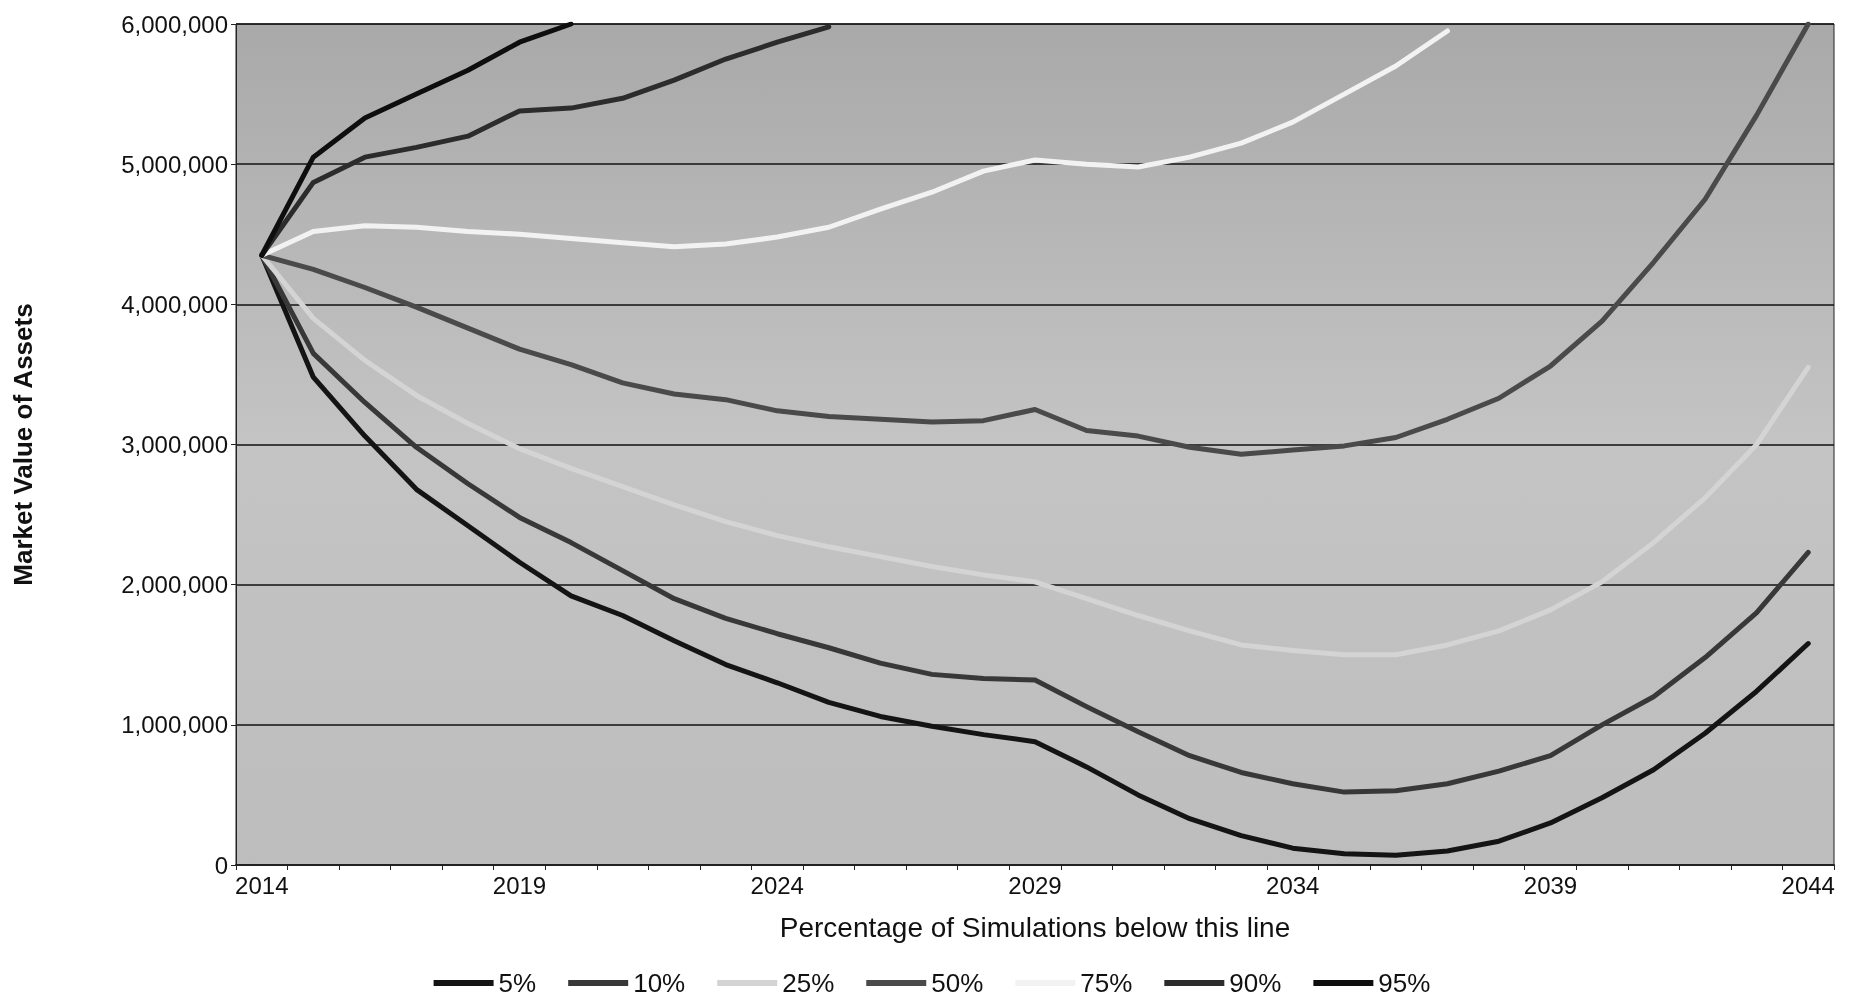  I want to click on x-tick-label: 2039, so click(1550, 885).